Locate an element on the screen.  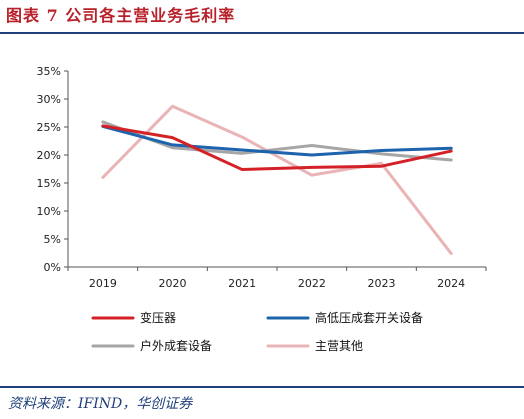
x-tick-label: 2019 is located at coordinates (103, 283).